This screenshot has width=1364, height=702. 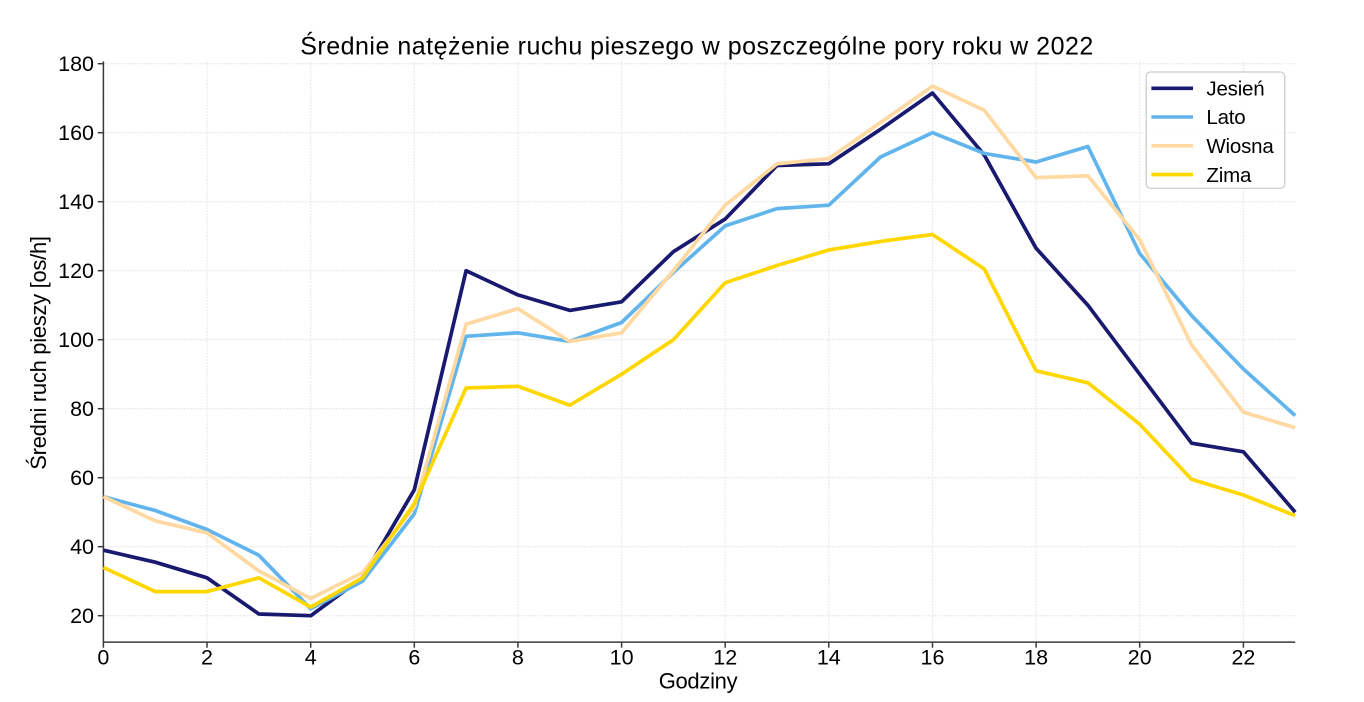 What do you see at coordinates (76, 202) in the screenshot?
I see `svg-text: 140` at bounding box center [76, 202].